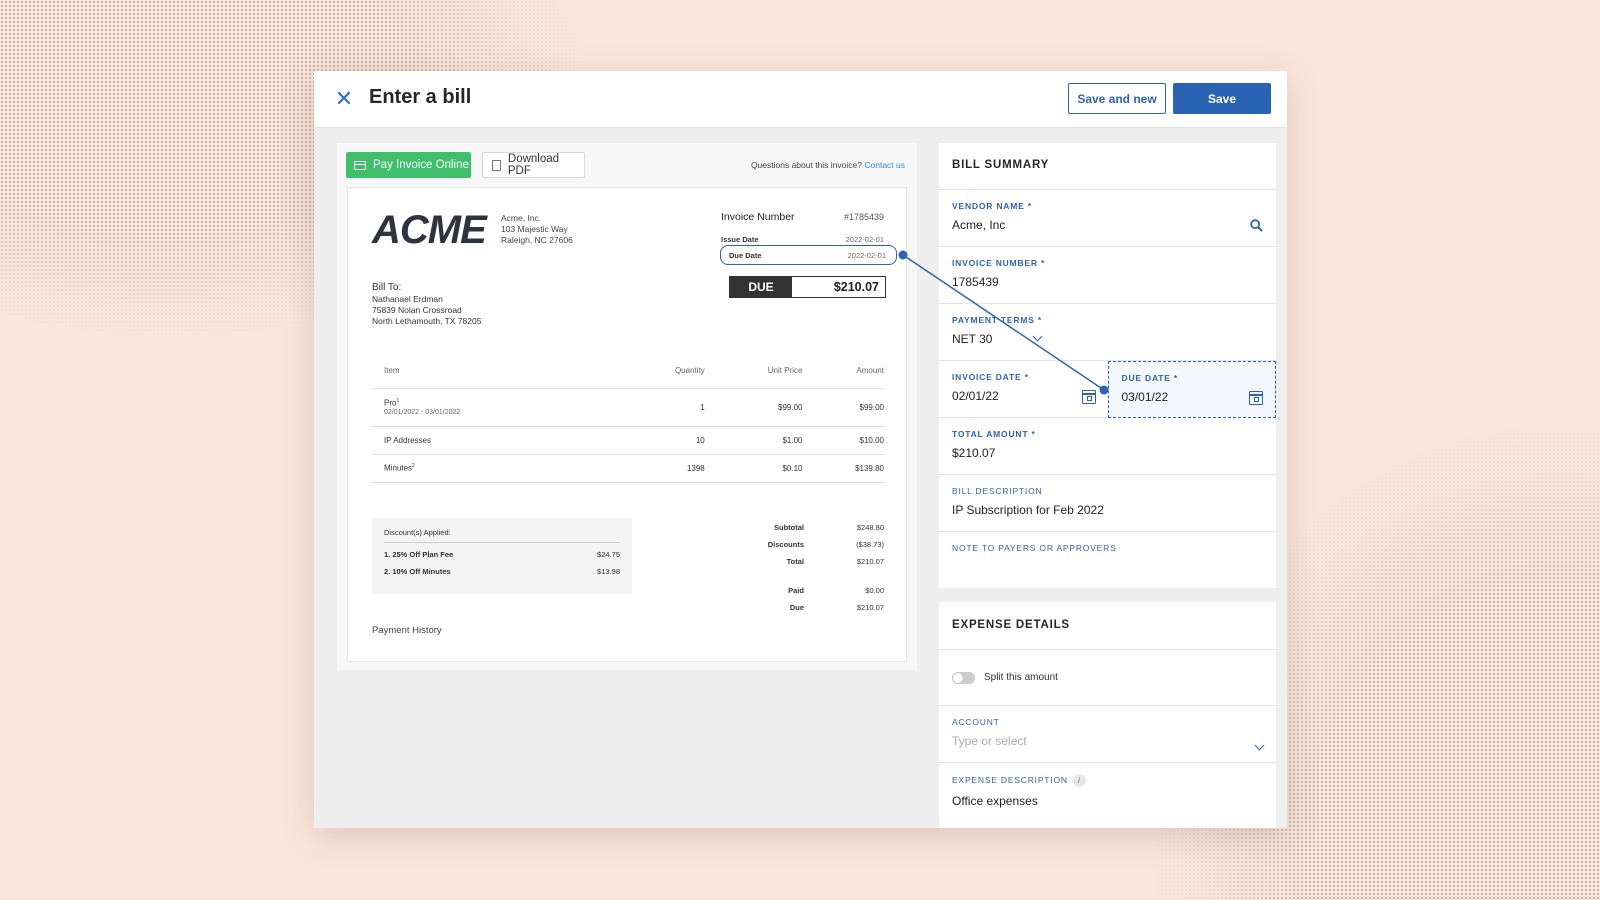 This screenshot has height=900, width=1600. Describe the element at coordinates (1107, 626) in the screenshot. I see `expense-details-title: EXPENSE DETAILS` at that location.